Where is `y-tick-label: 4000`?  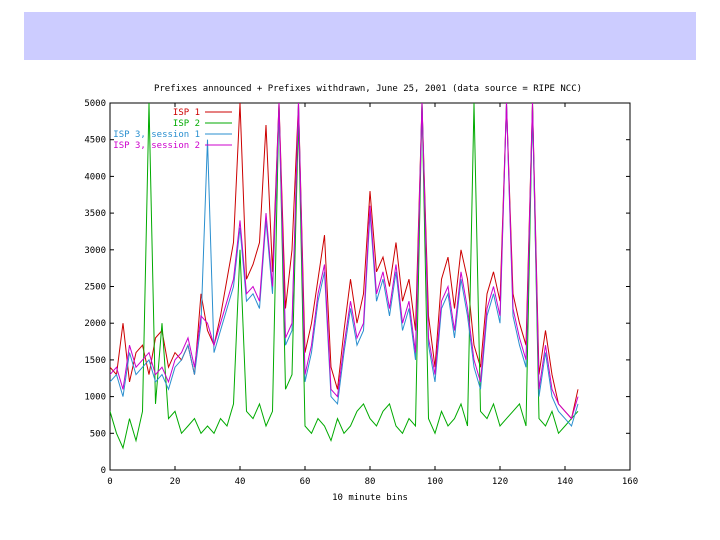
y-tick-label: 4000 is located at coordinates (95, 177).